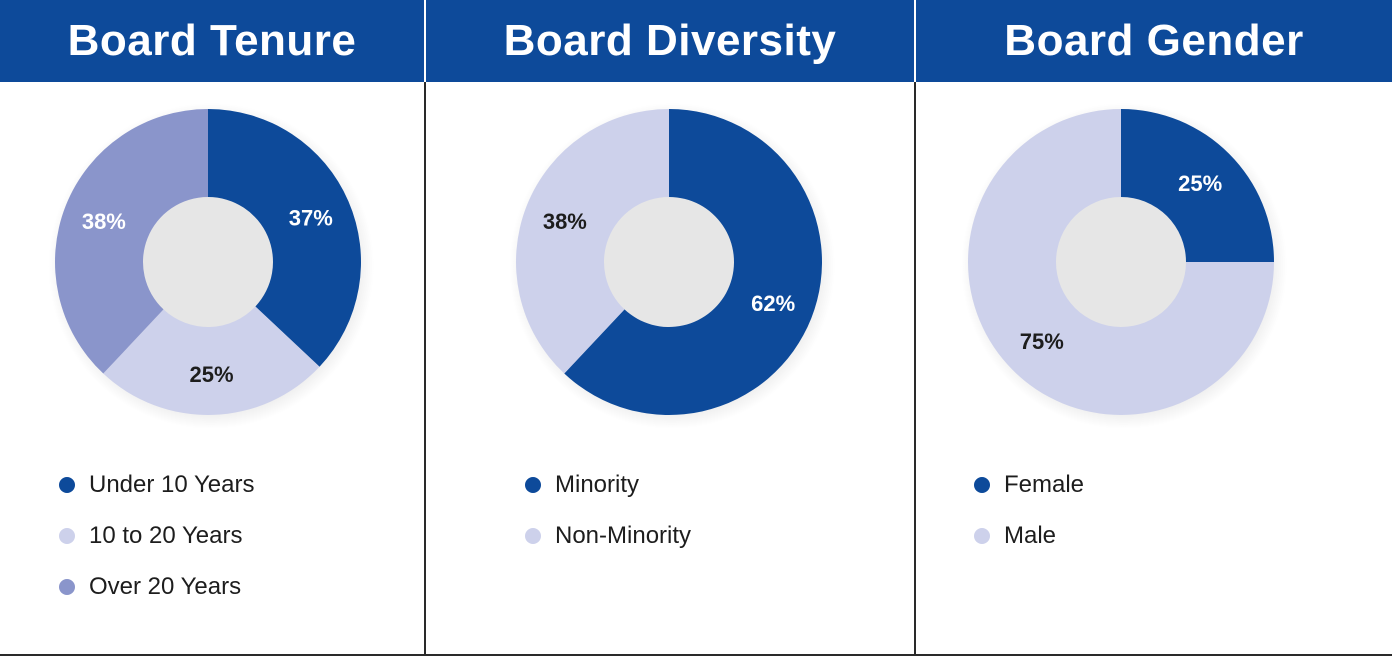 This screenshot has width=1392, height=658. I want to click on board-diversity-legend: Minority Non-Minority, so click(608, 510).